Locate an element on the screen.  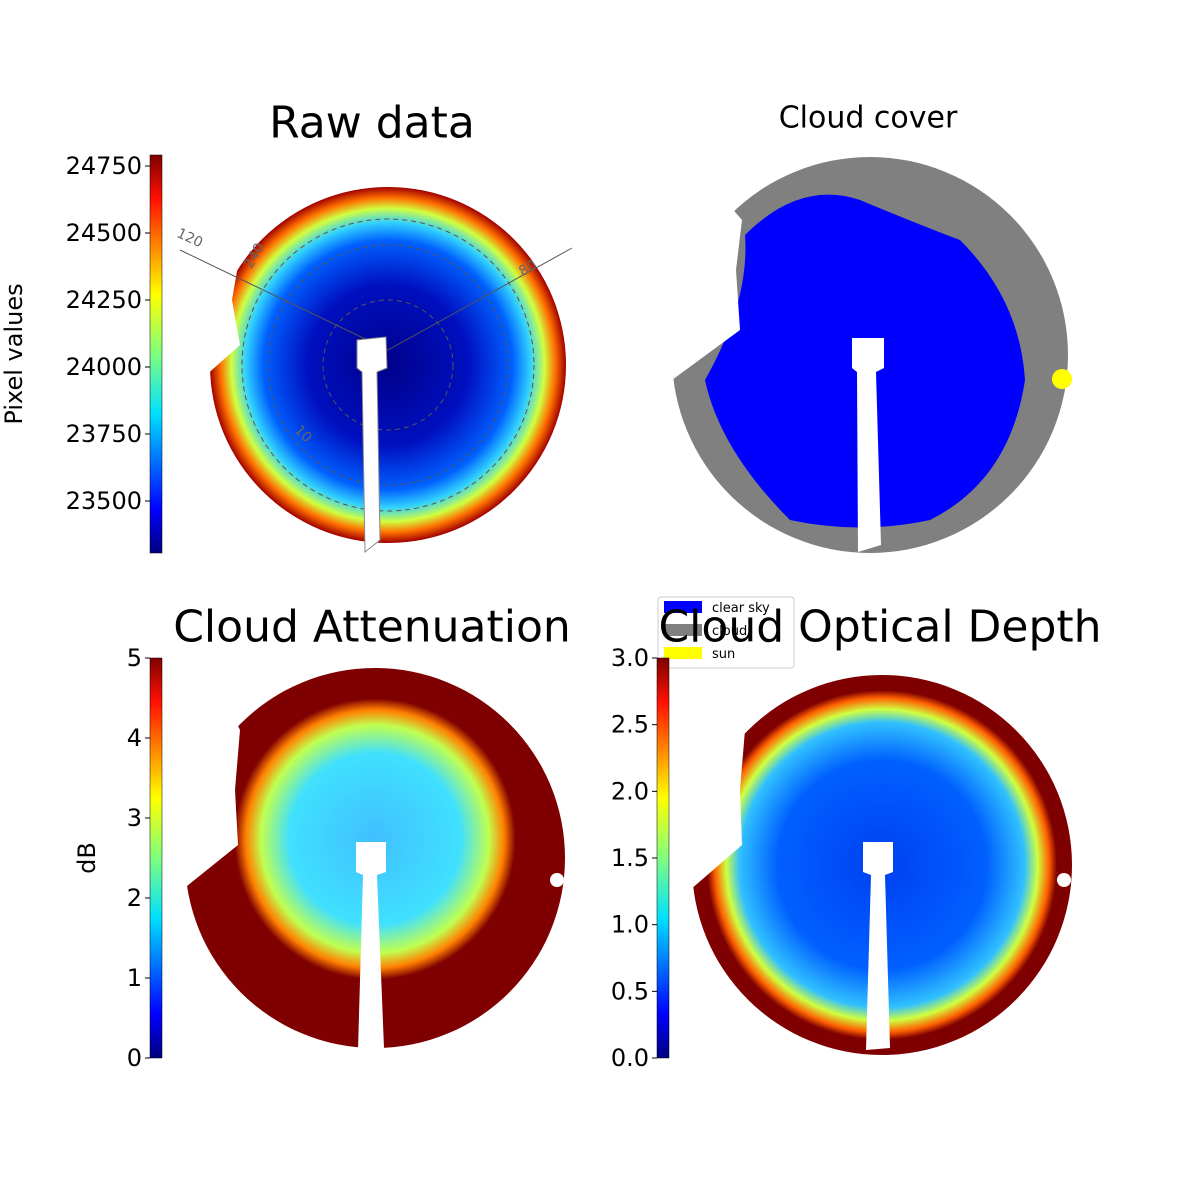
colorbar-label: Pixel values is located at coordinates (14, 353).